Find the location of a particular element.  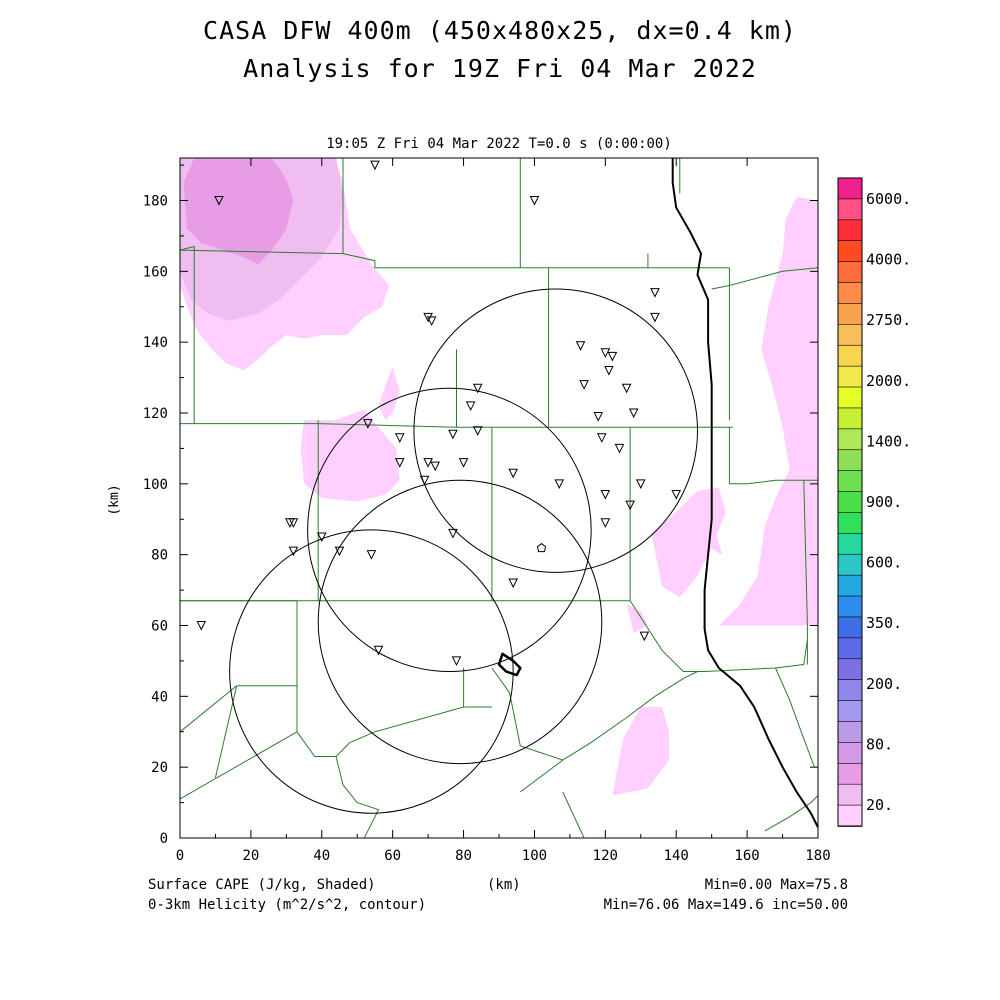

colorbar-label: 200. is located at coordinates (884, 684).